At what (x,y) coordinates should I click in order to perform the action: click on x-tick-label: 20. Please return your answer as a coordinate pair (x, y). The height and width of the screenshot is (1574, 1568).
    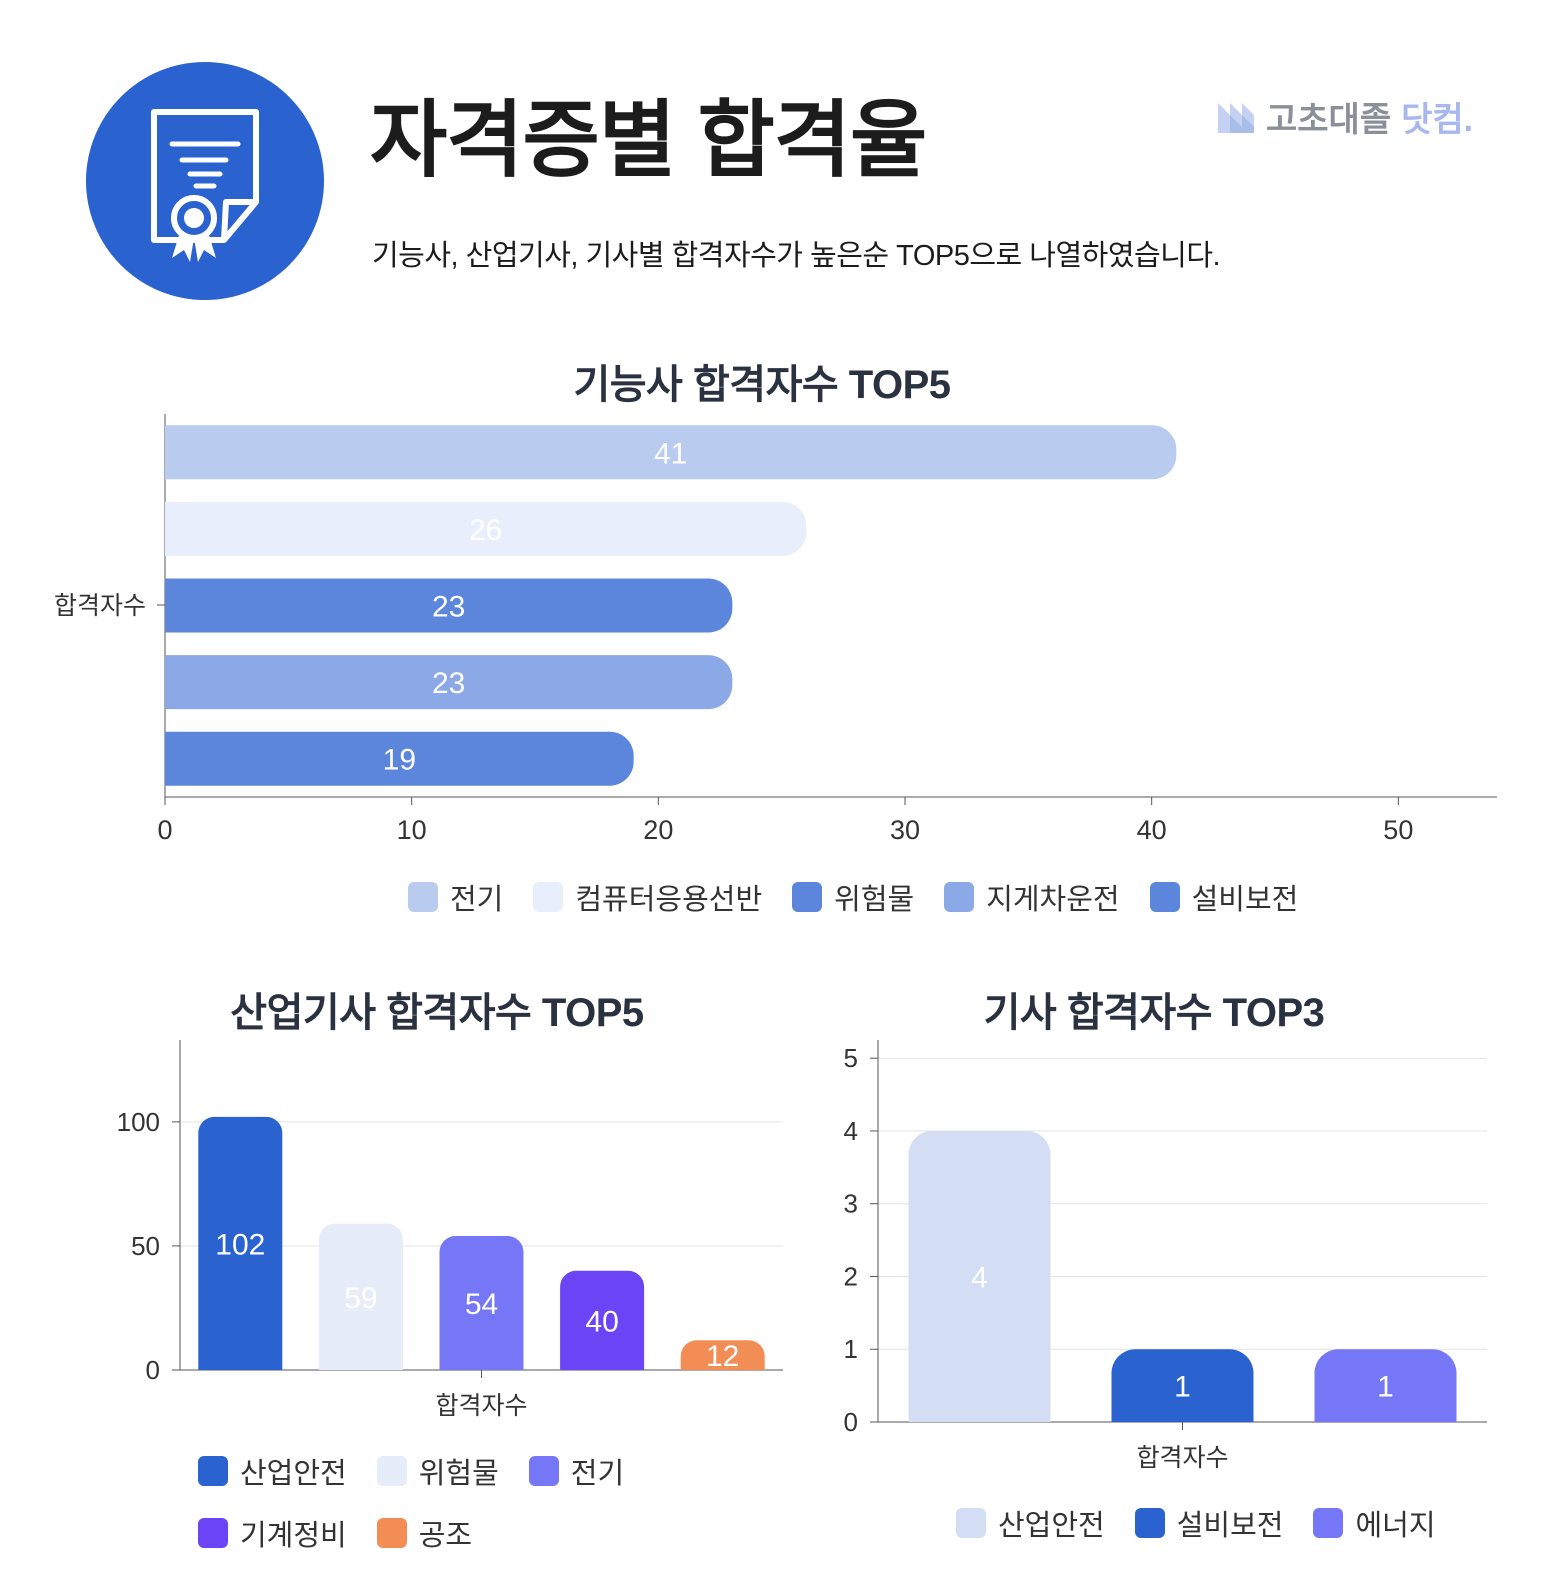
    Looking at the image, I should click on (658, 830).